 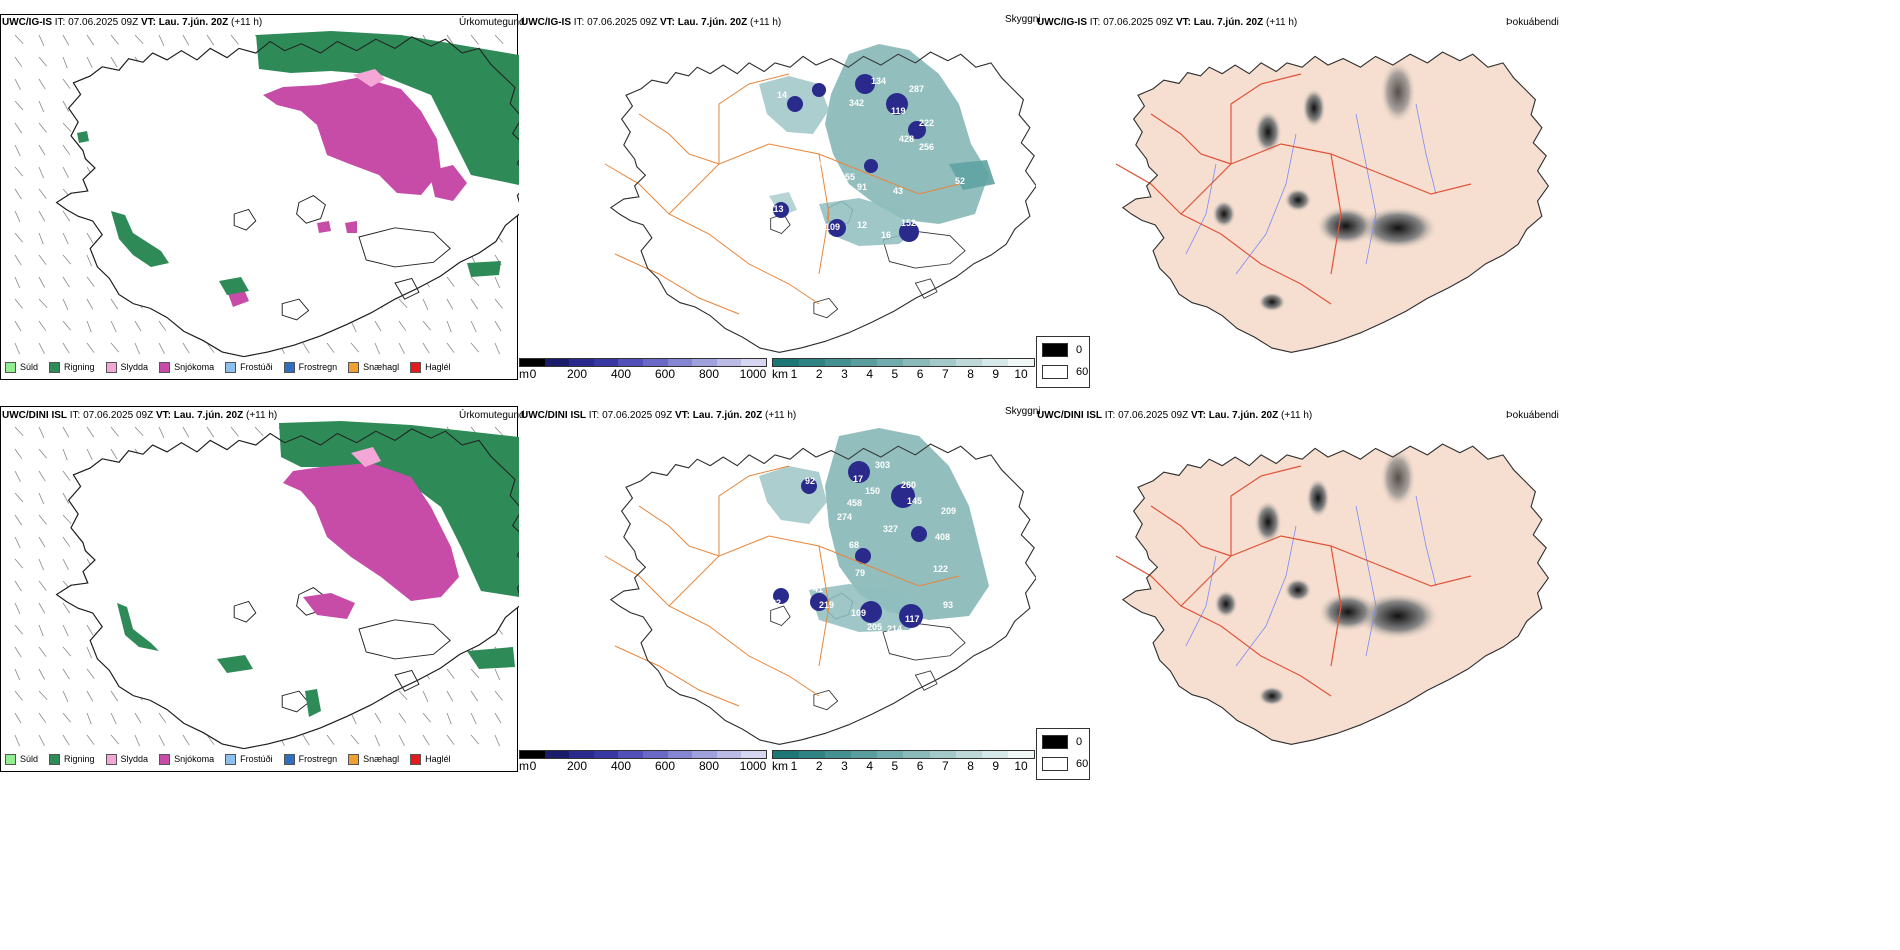 What do you see at coordinates (818, 589) in the screenshot?
I see `cloud-base-label: 41` at bounding box center [818, 589].